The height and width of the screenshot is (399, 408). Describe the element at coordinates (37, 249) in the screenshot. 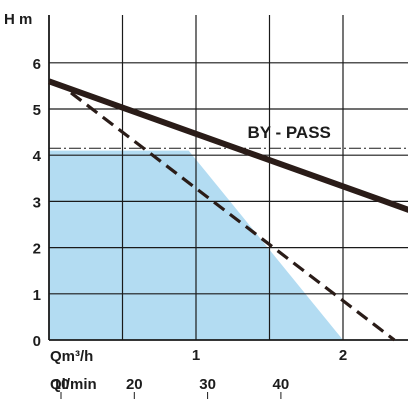

I see `y-tick-label-2: 2` at that location.